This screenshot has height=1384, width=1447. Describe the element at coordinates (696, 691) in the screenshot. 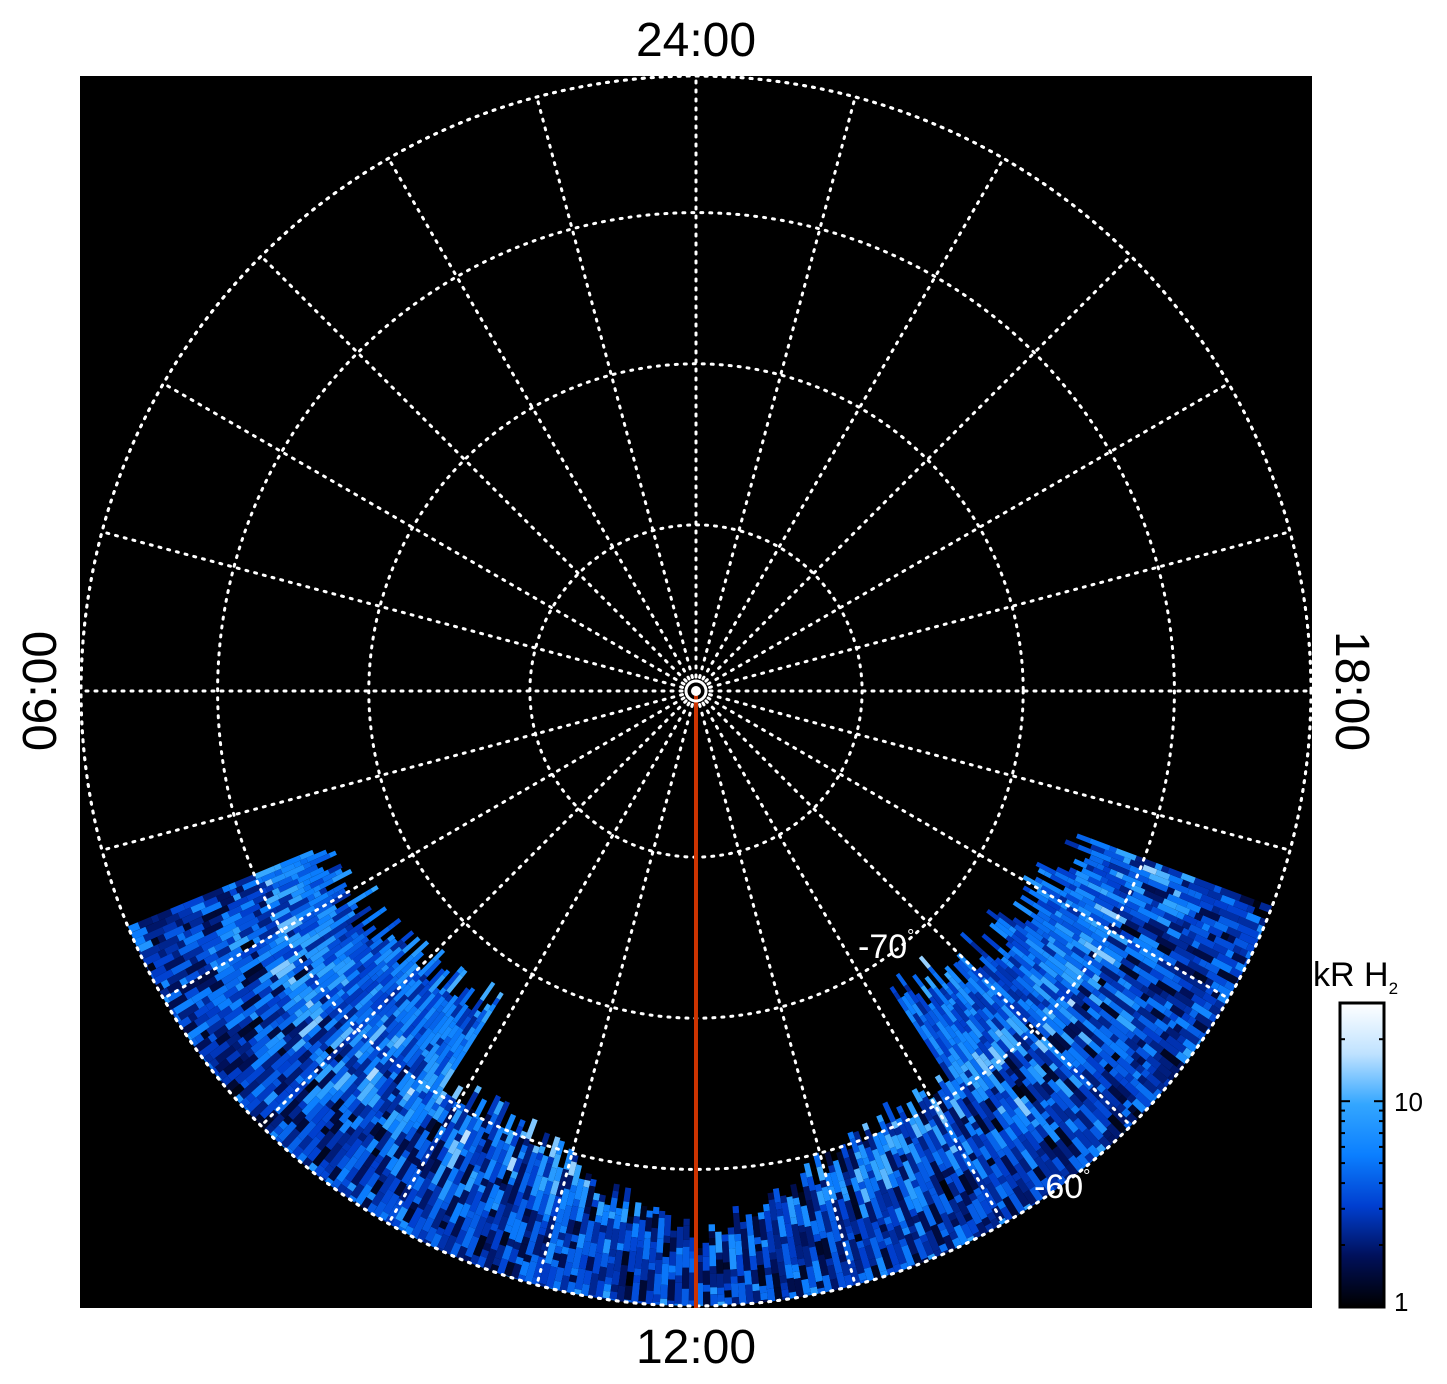

I see `pole-marker` at that location.